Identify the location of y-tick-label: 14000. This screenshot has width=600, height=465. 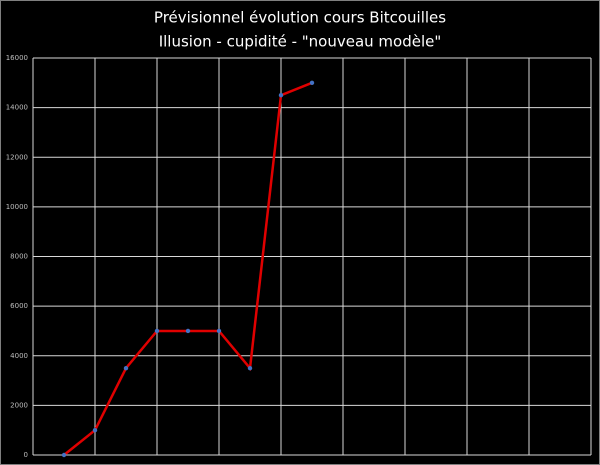
(17, 108).